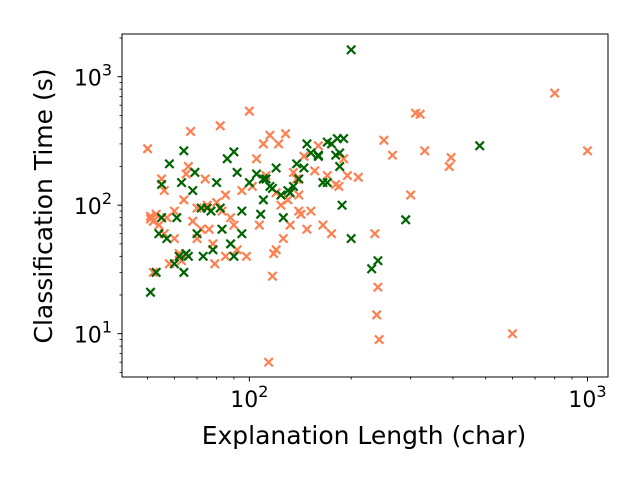 The height and width of the screenshot is (480, 640). Describe the element at coordinates (93, 76) in the screenshot. I see `y-tick-label: 10³` at that location.